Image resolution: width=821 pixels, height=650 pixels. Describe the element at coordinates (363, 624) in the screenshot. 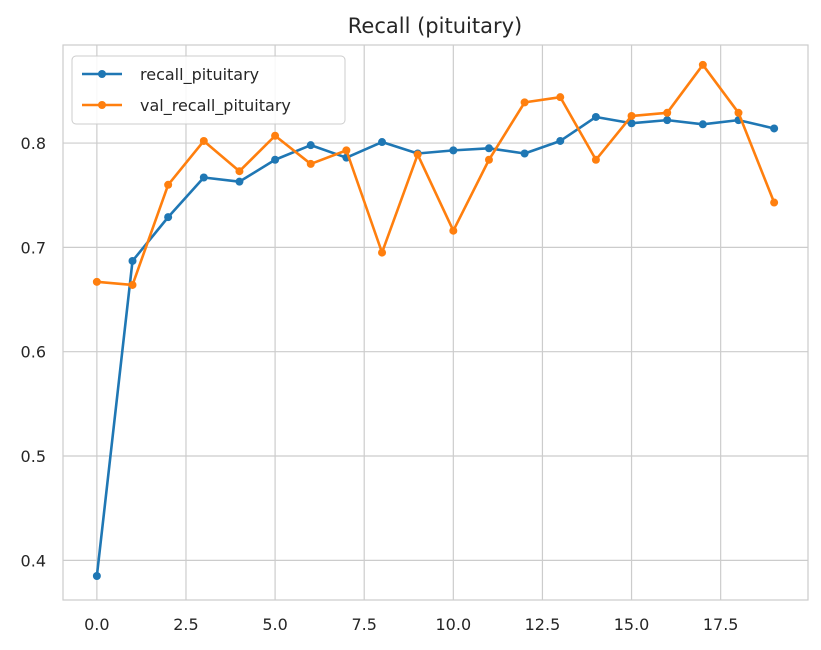

I see `x-tick-label: 7.5` at that location.